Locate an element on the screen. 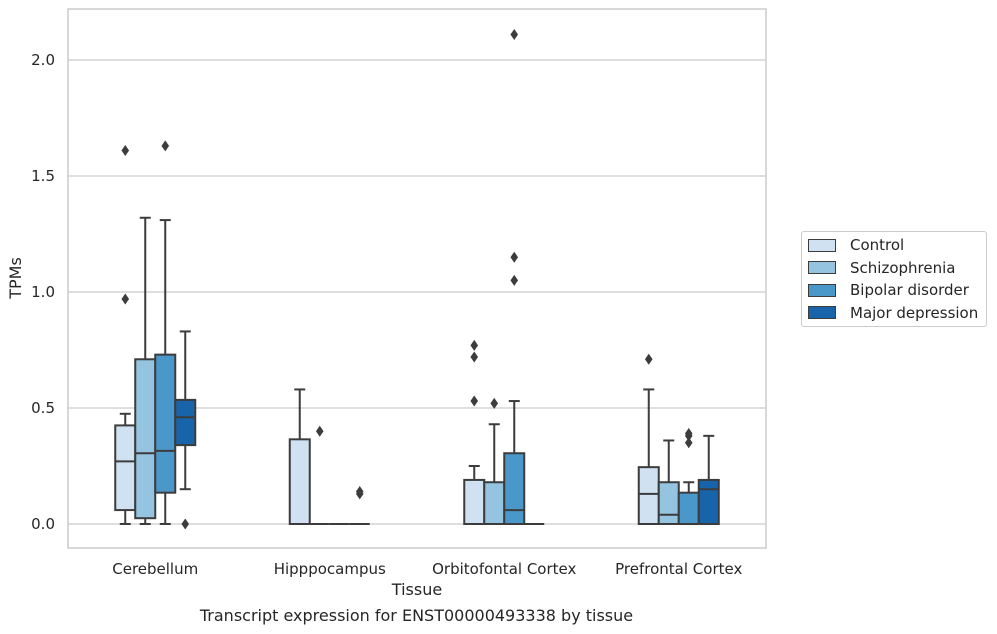 The height and width of the screenshot is (634, 997). legend-label: Major depression is located at coordinates (914, 312).